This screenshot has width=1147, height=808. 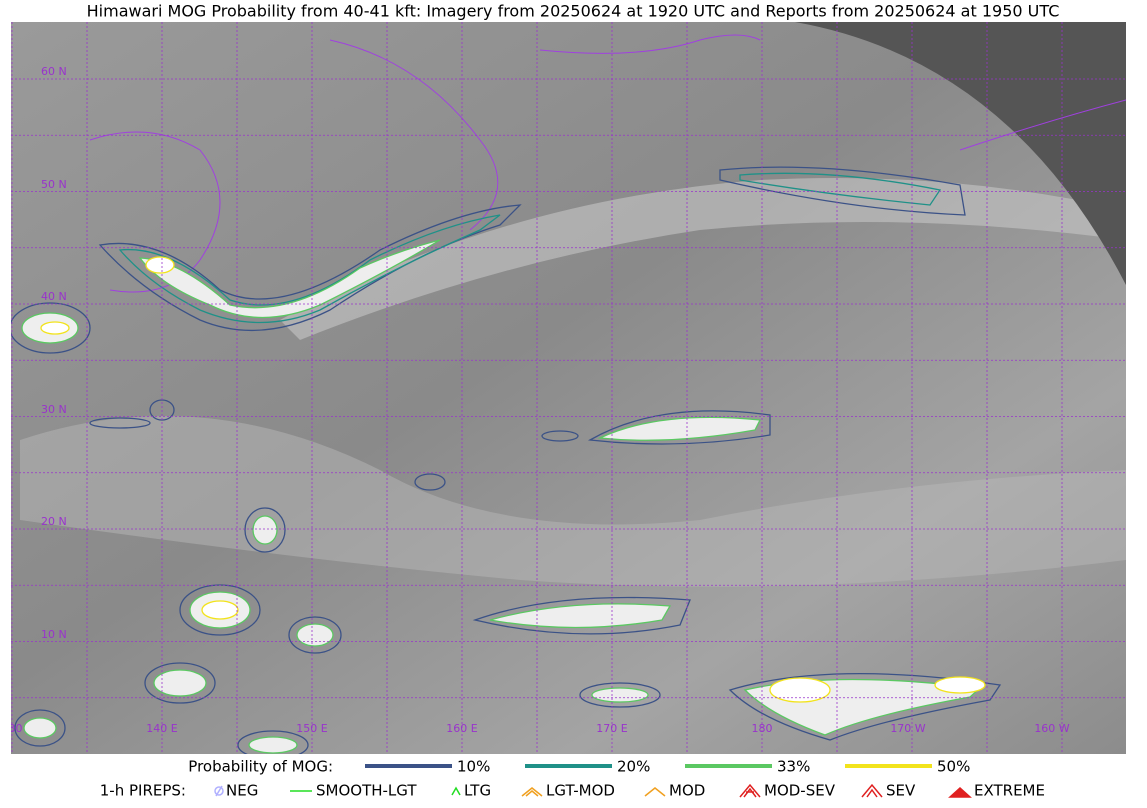 I want to click on longitude-label: 160 E, so click(x=461, y=728).